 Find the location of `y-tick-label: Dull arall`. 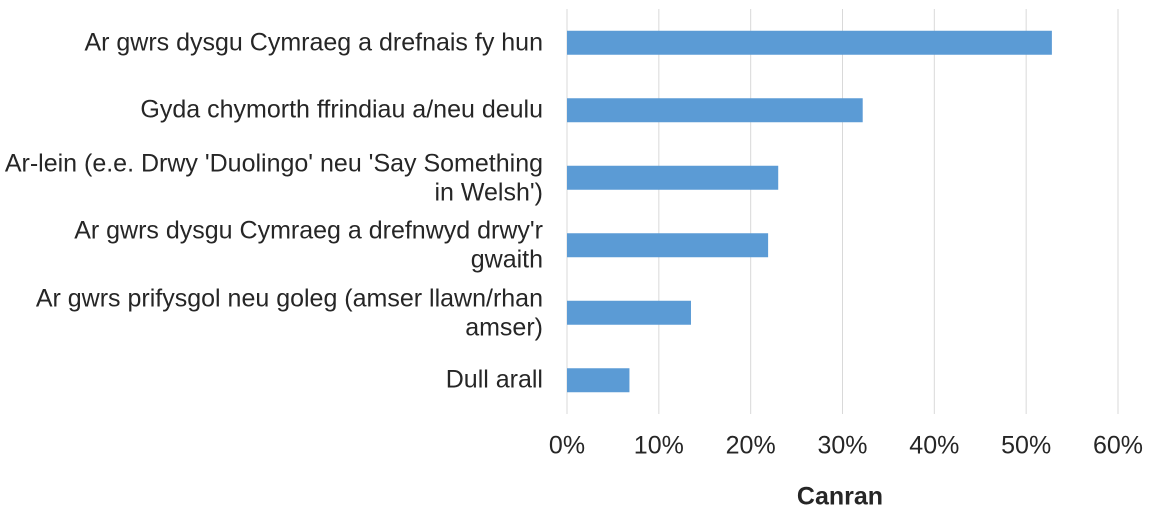

y-tick-label: Dull arall is located at coordinates (494, 379).